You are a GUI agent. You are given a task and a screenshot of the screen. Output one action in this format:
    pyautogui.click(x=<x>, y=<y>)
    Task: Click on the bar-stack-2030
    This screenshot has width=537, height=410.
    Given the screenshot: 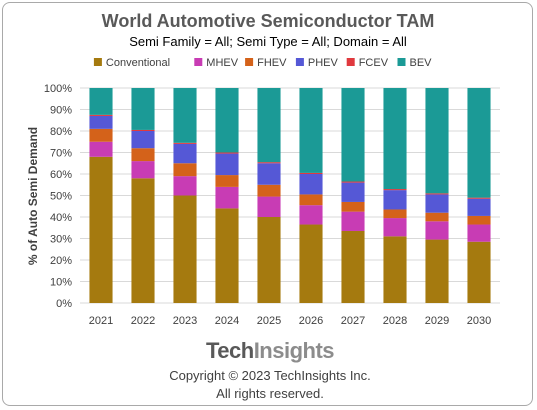 What is the action you would take?
    pyautogui.click(x=479, y=195)
    